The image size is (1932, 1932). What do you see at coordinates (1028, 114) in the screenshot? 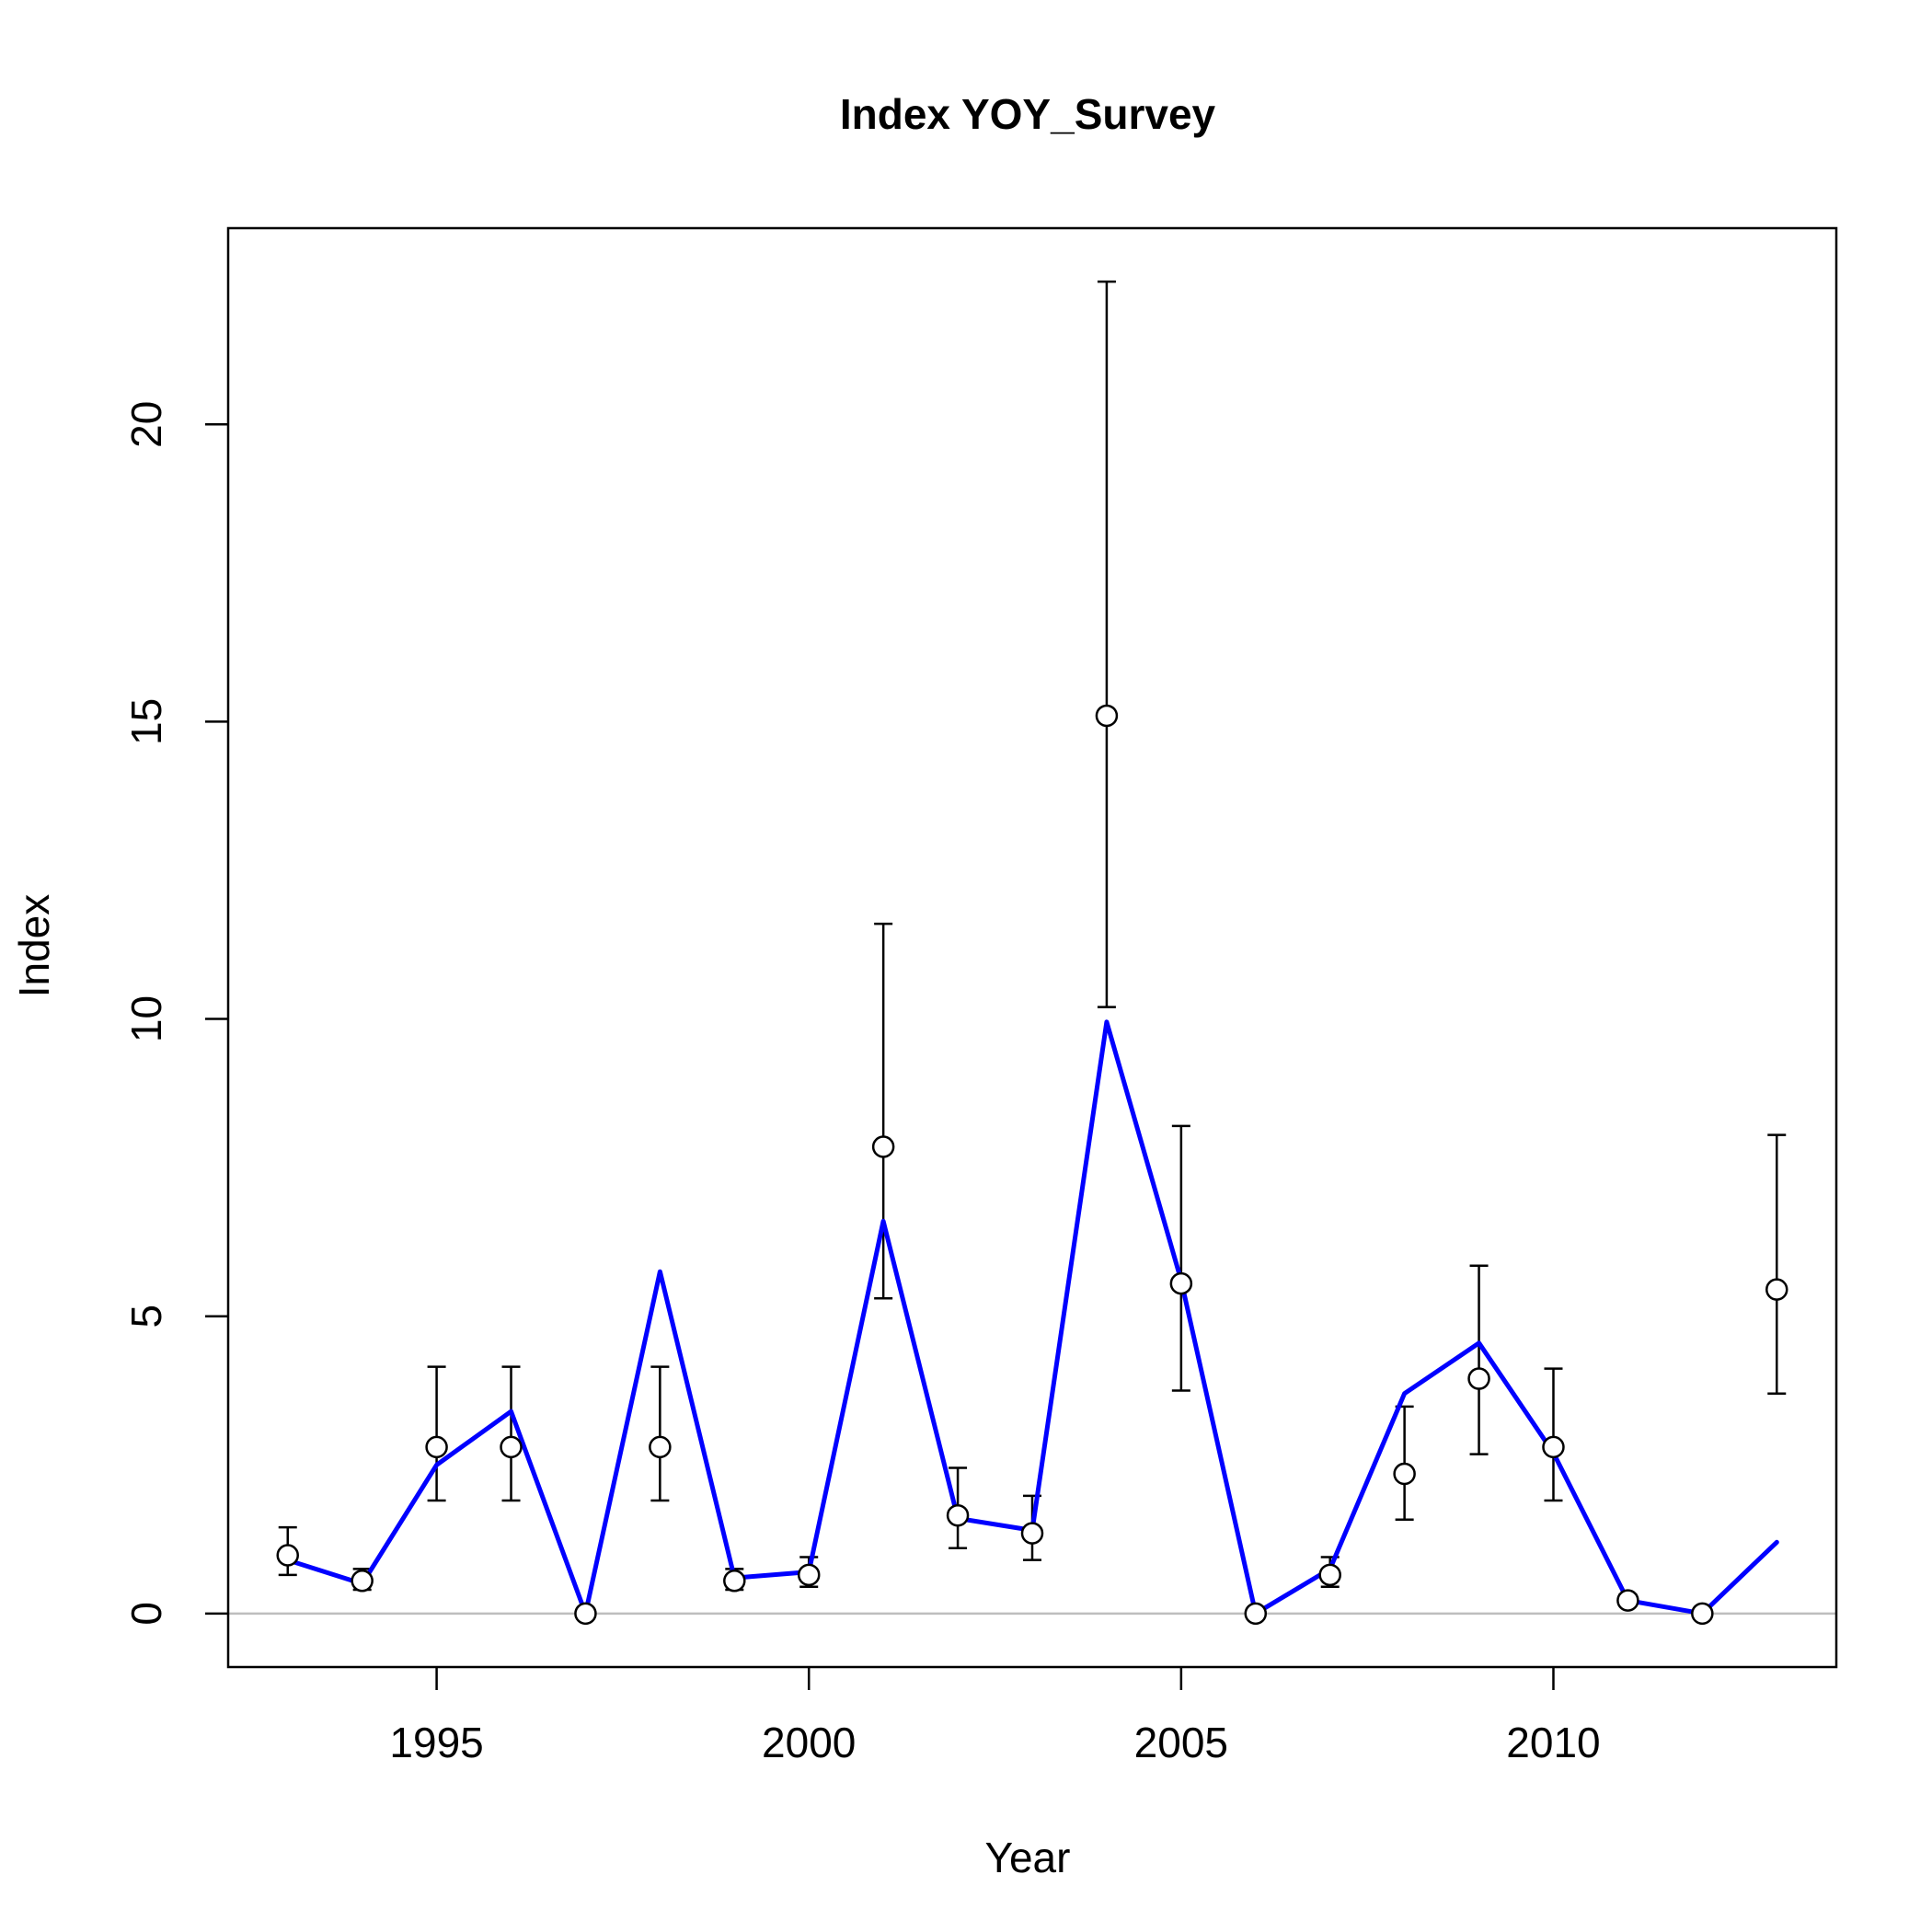
I see `chart-title: Index YOY_Survey` at bounding box center [1028, 114].